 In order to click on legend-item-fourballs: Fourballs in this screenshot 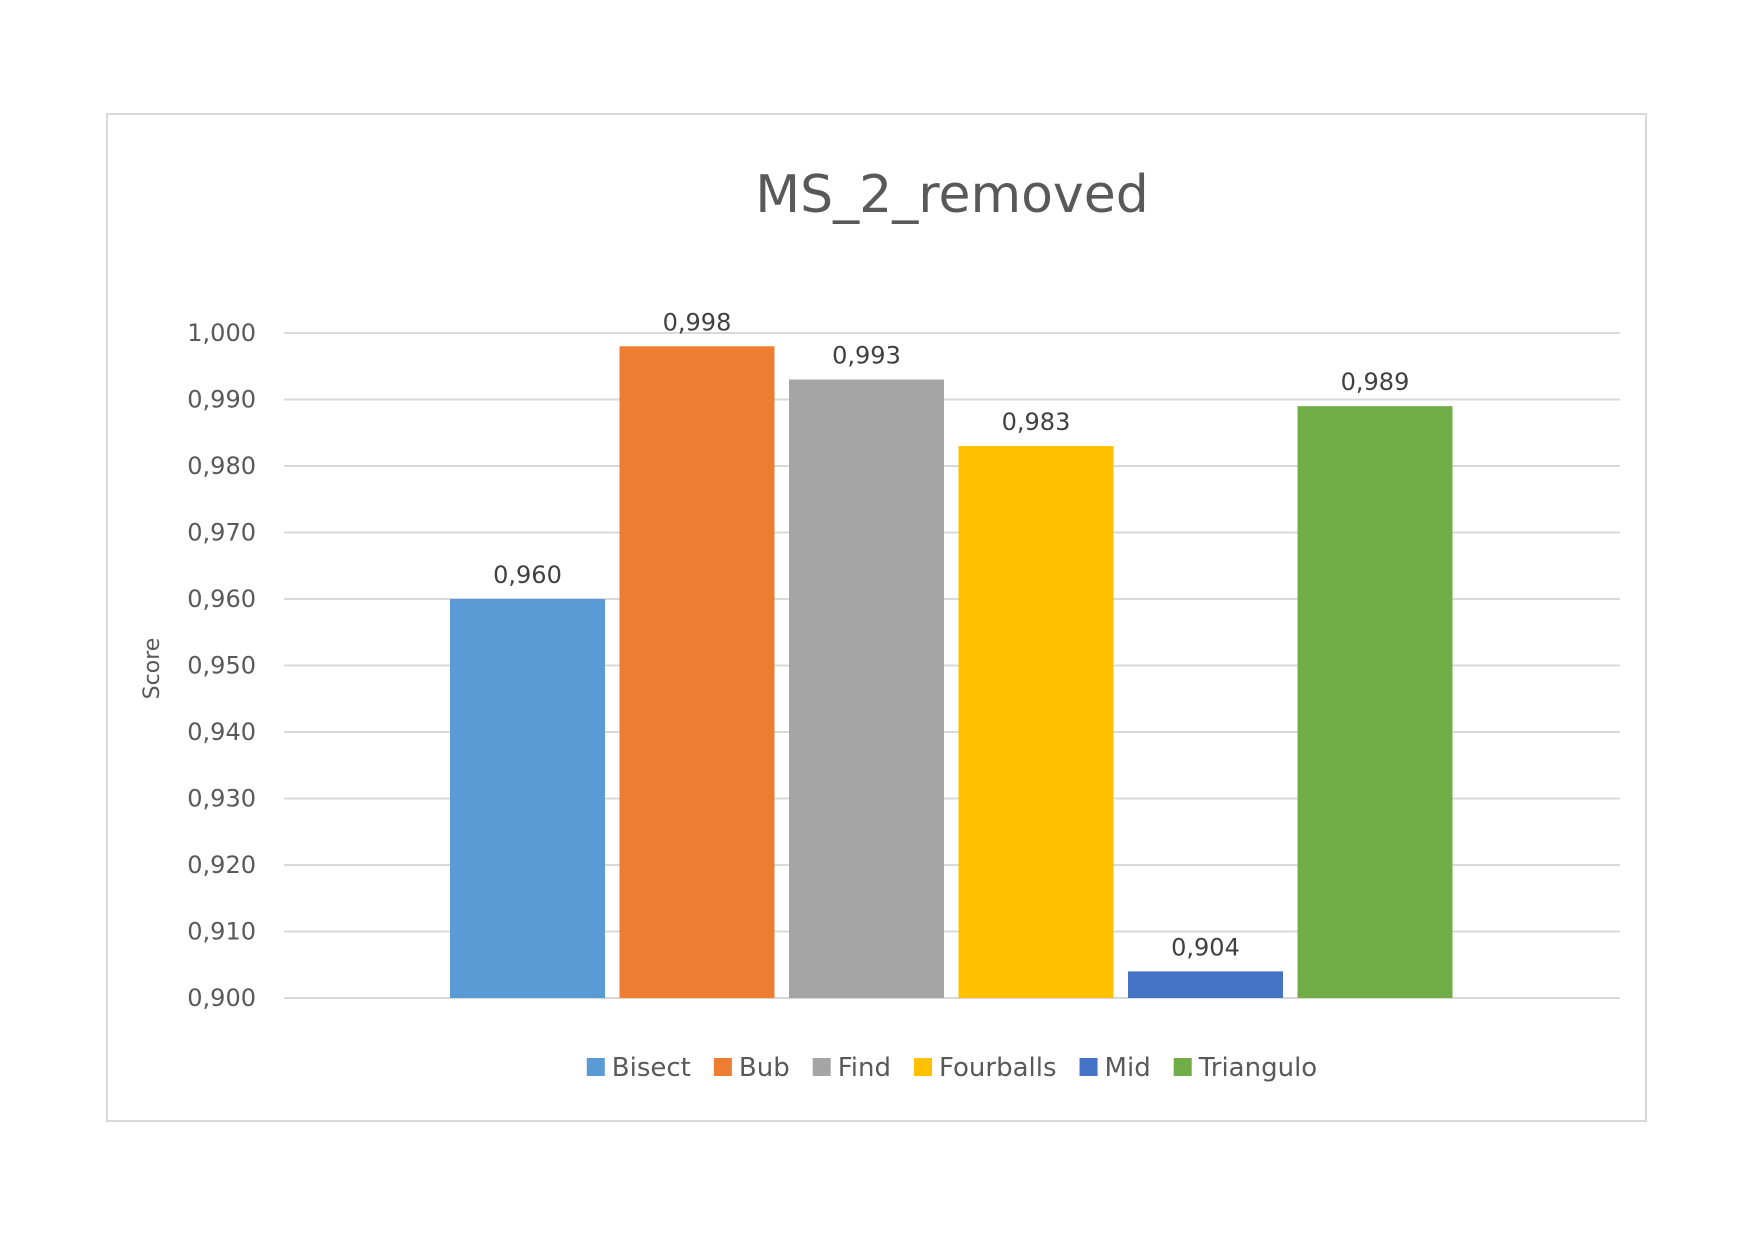, I will do `click(985, 1068)`.